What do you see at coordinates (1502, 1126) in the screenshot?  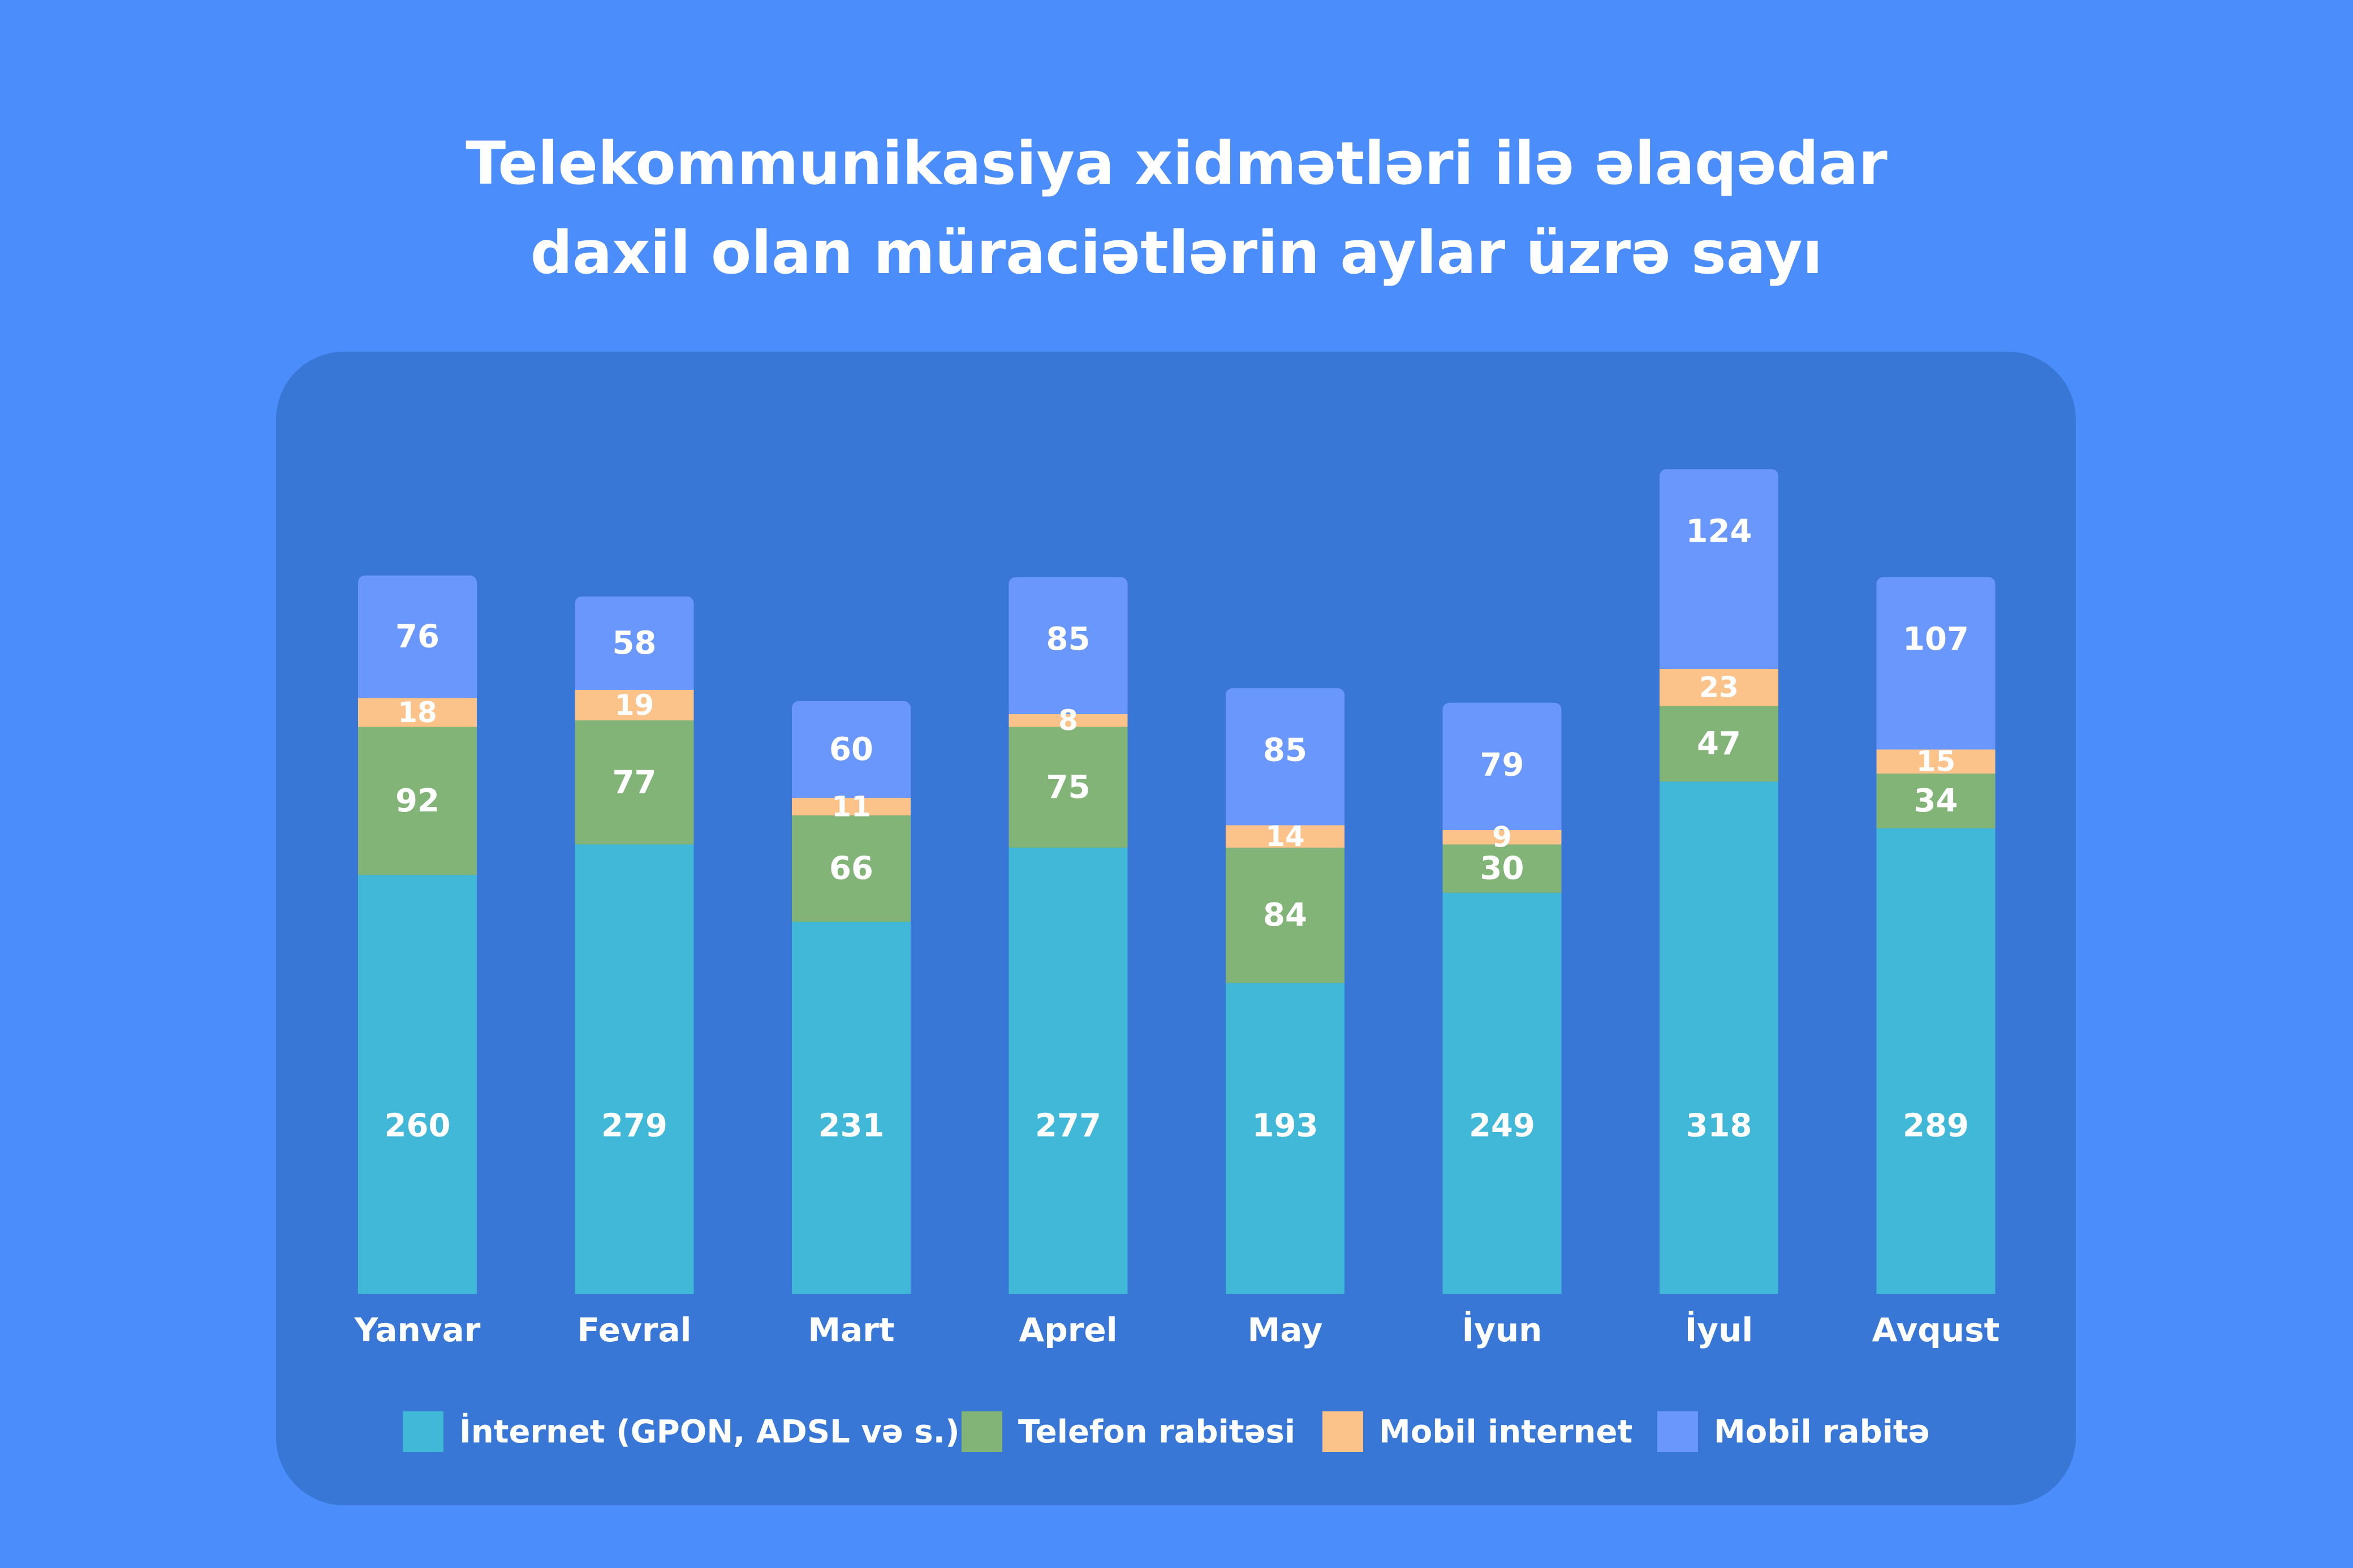 I see `data-label-internet-6: 249` at bounding box center [1502, 1126].